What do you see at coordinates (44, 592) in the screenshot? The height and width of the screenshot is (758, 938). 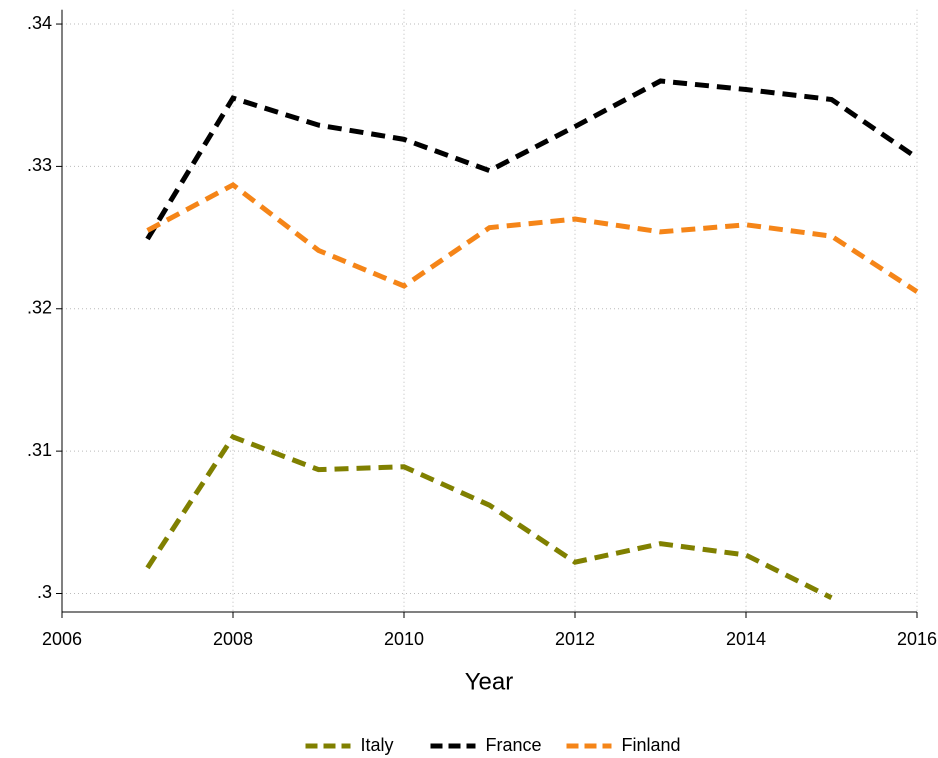 I see `y-tick-label: .3` at bounding box center [44, 592].